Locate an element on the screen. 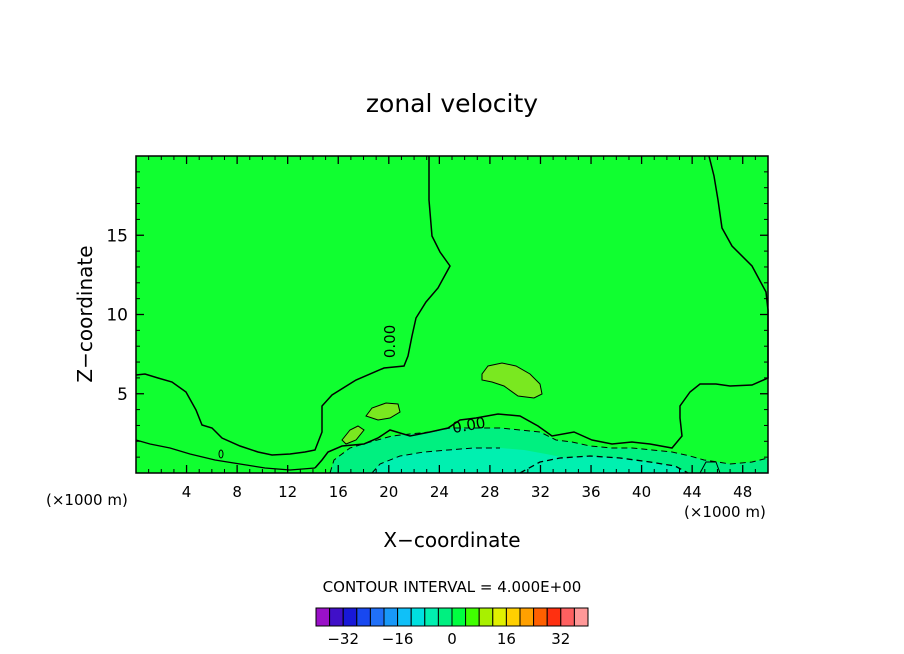  chart-title: zonal velocity is located at coordinates (452, 103).